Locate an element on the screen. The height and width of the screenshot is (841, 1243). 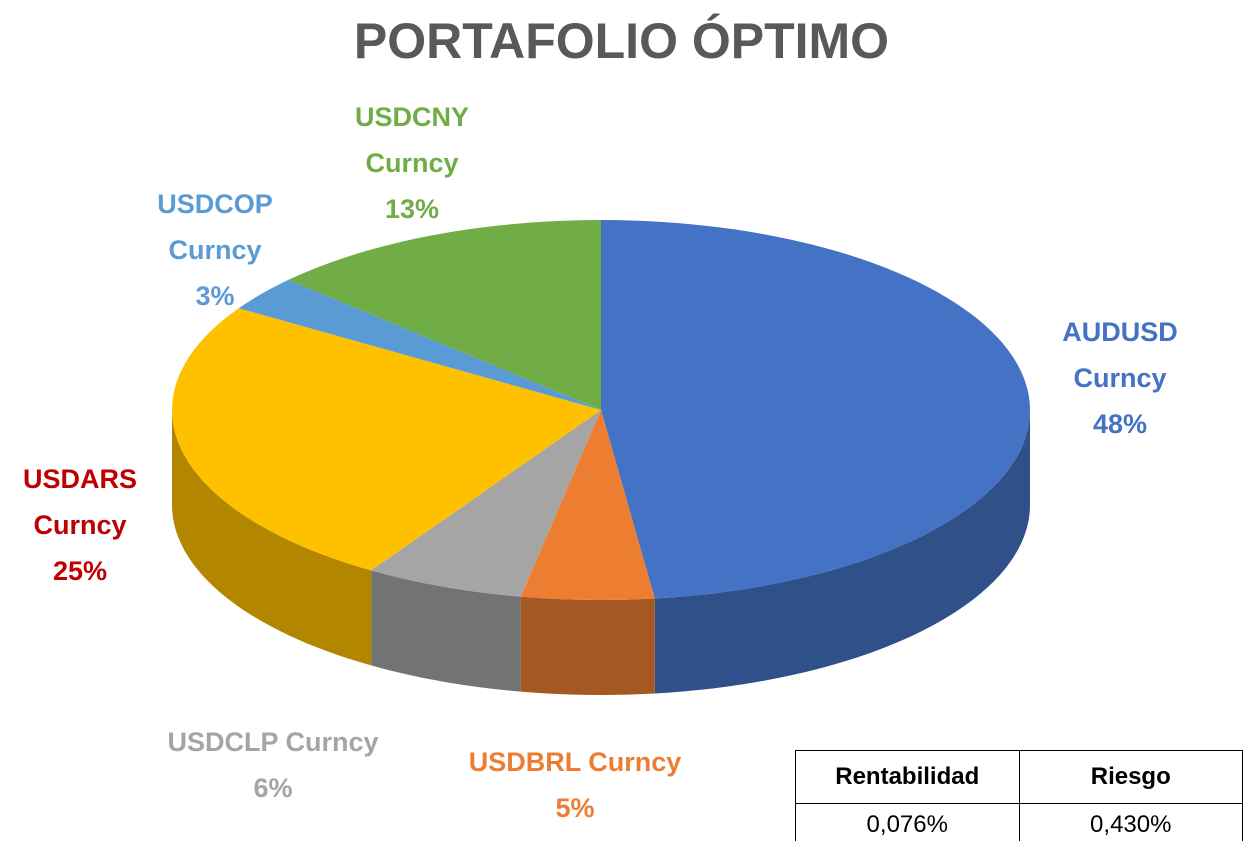
data-label: USDARS Curncy 25% is located at coordinates (80, 525).